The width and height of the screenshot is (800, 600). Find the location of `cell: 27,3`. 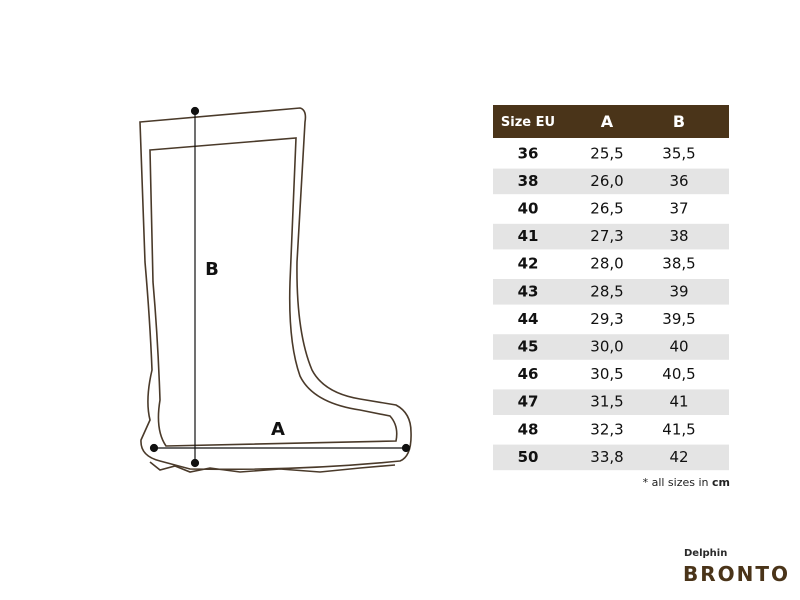

cell: 27,3 is located at coordinates (606, 236).